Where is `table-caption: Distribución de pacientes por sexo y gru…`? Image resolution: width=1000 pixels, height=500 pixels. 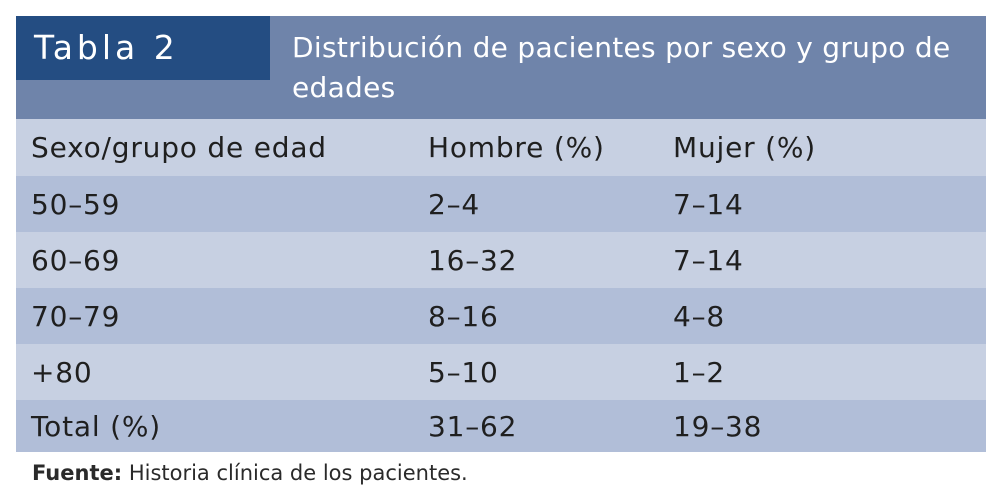 table-caption: Distribución de pacientes por sexo y gru… is located at coordinates (621, 67).